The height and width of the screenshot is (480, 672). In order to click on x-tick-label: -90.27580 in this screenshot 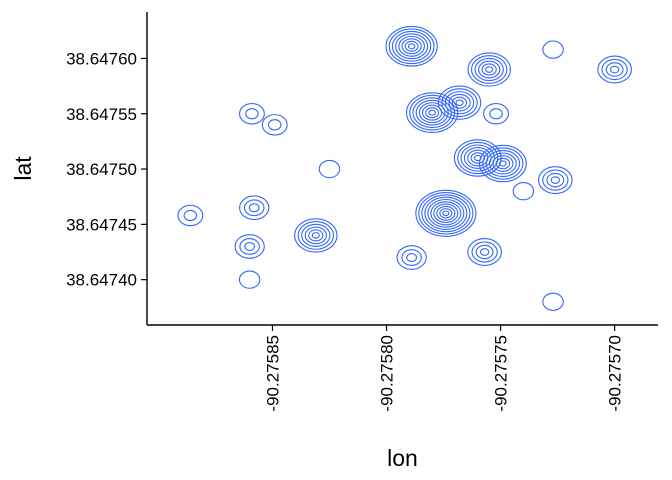, I will do `click(387, 373)`.